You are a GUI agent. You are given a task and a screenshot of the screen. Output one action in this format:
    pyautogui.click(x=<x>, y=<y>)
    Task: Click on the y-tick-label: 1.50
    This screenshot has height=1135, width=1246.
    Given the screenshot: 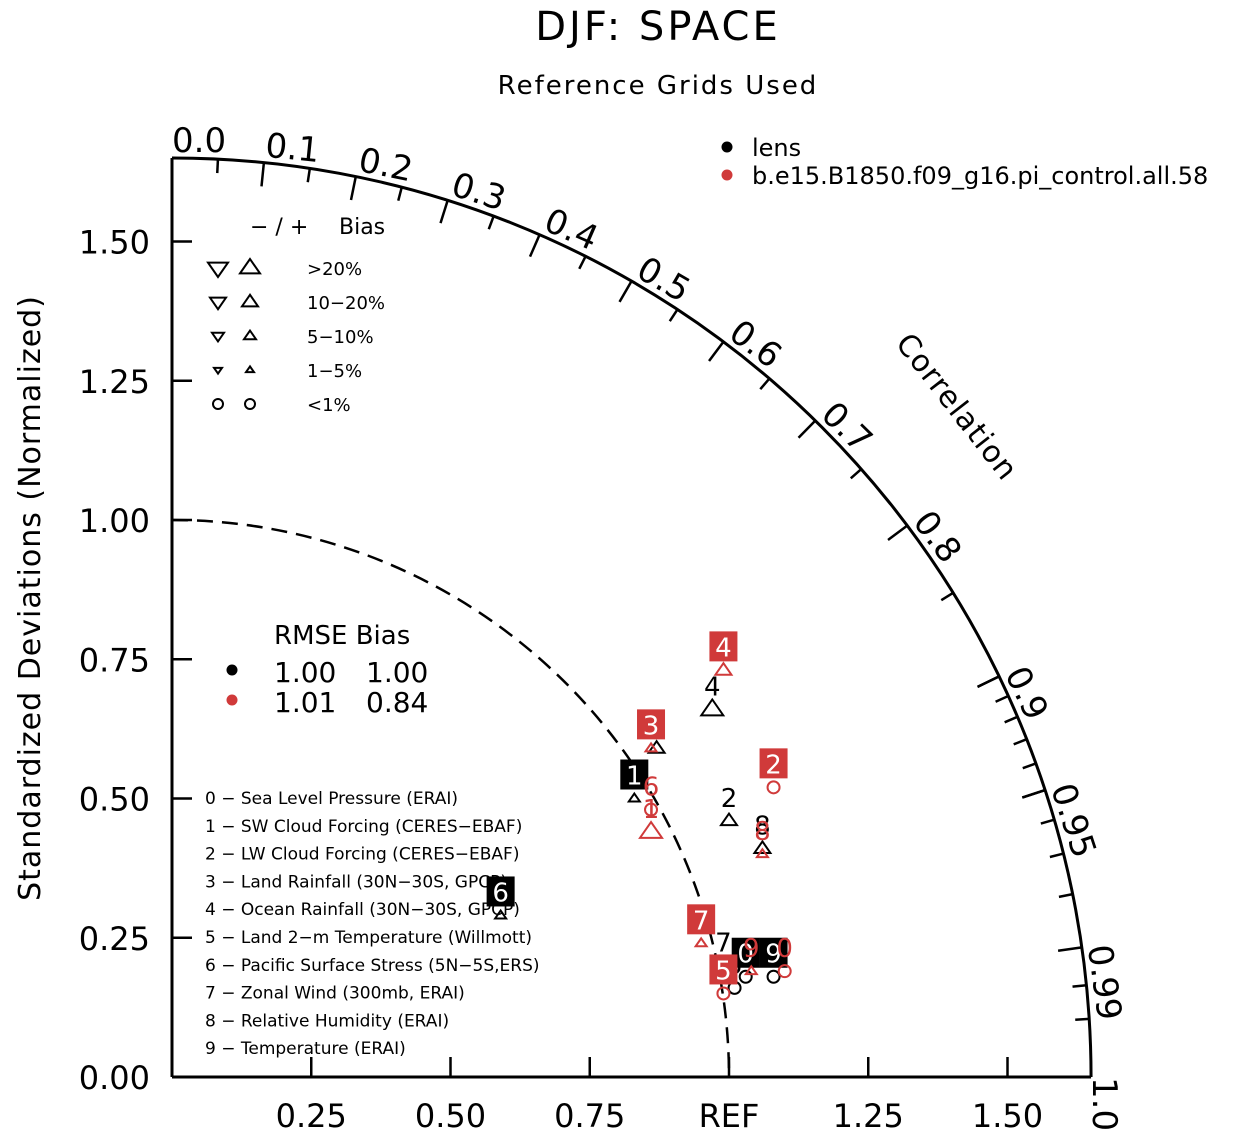 What is the action you would take?
    pyautogui.click(x=114, y=243)
    